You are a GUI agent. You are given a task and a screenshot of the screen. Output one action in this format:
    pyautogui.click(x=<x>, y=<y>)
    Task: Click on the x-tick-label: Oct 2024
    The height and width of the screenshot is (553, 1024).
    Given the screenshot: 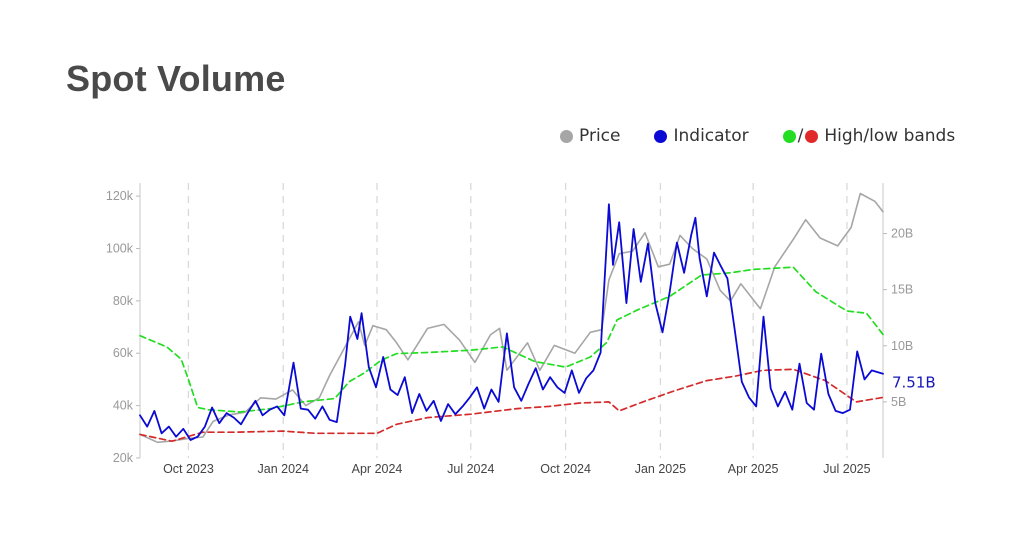 What is the action you would take?
    pyautogui.click(x=565, y=469)
    